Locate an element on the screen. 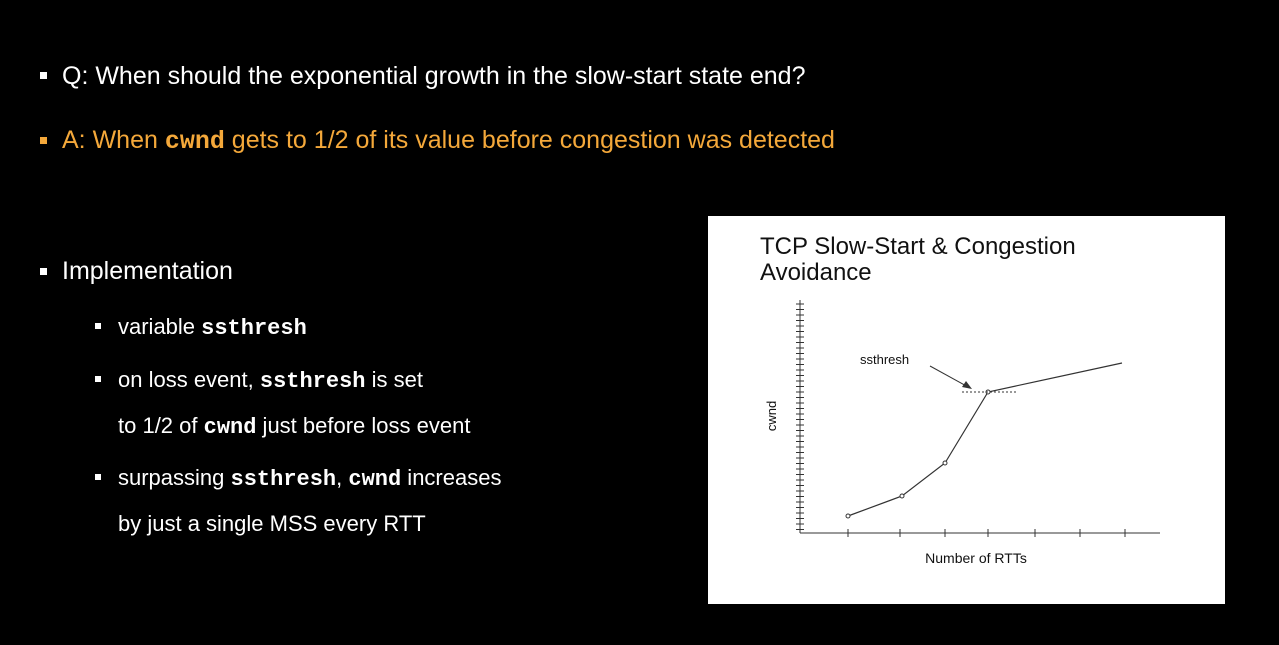 The height and width of the screenshot is (645, 1279). text: increases is located at coordinates (451, 477).